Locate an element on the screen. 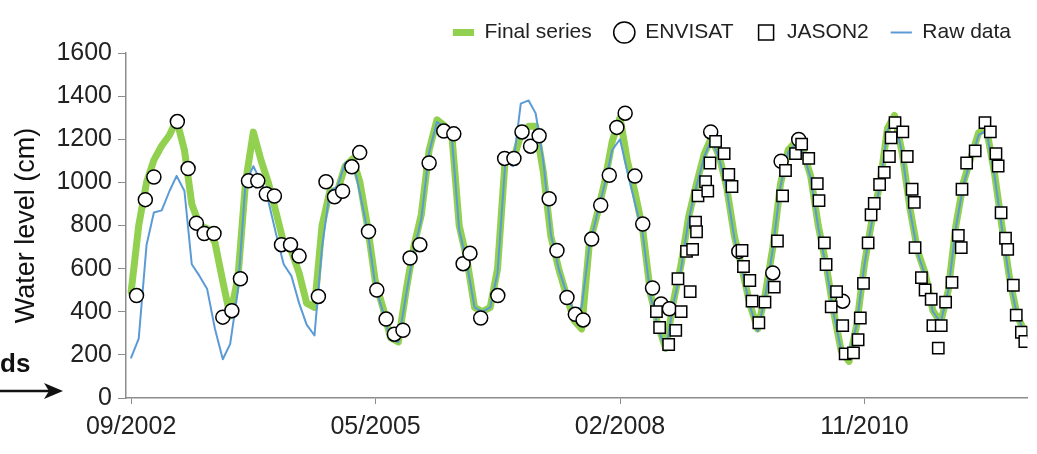  y-tick-label: 200 is located at coordinates (91, 352).